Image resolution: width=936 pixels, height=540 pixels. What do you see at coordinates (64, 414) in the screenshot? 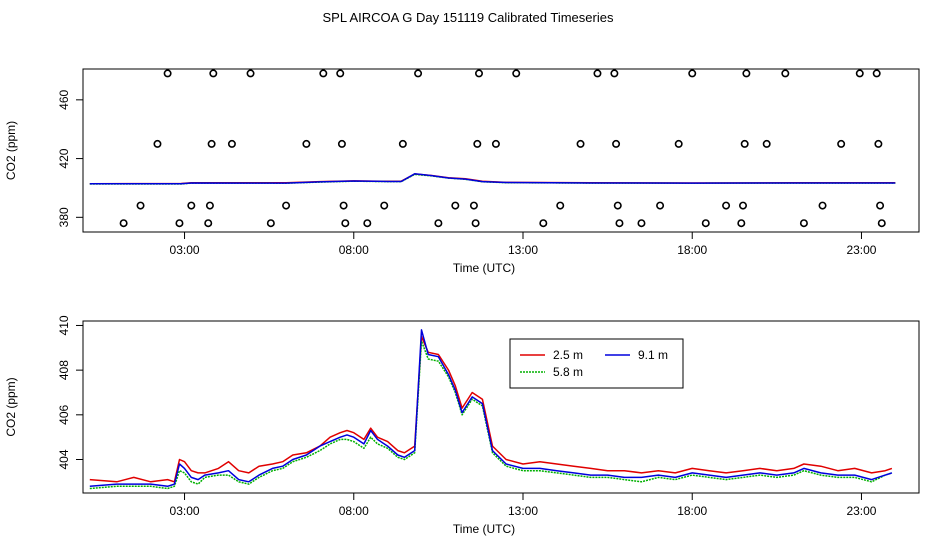
I see `y-tick-label: 406` at bounding box center [64, 414].